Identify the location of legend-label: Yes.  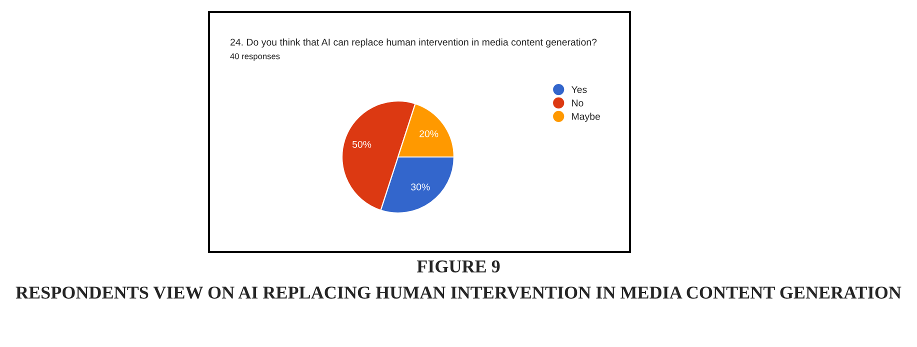
(579, 90).